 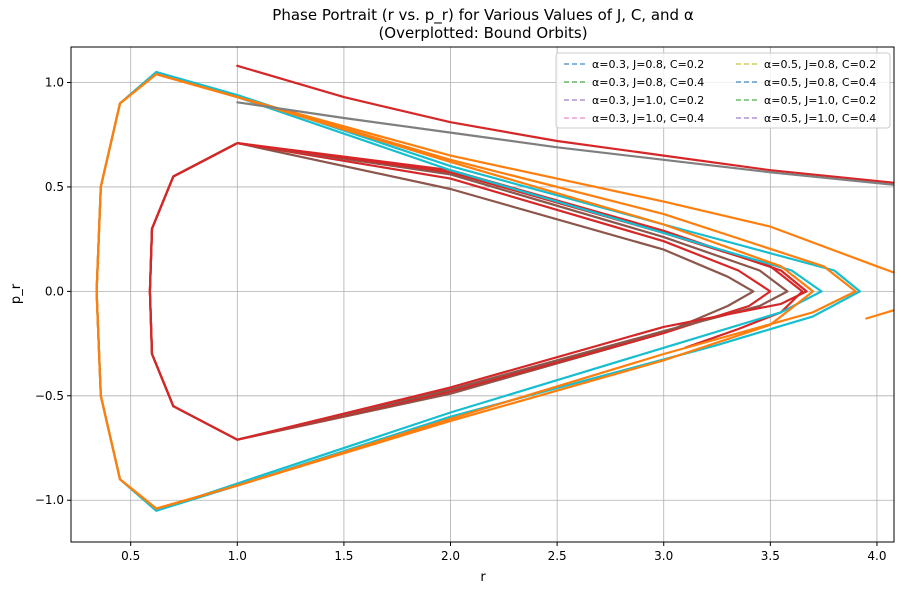 What do you see at coordinates (54, 187) in the screenshot?
I see `y-tick-label: 0.5` at bounding box center [54, 187].